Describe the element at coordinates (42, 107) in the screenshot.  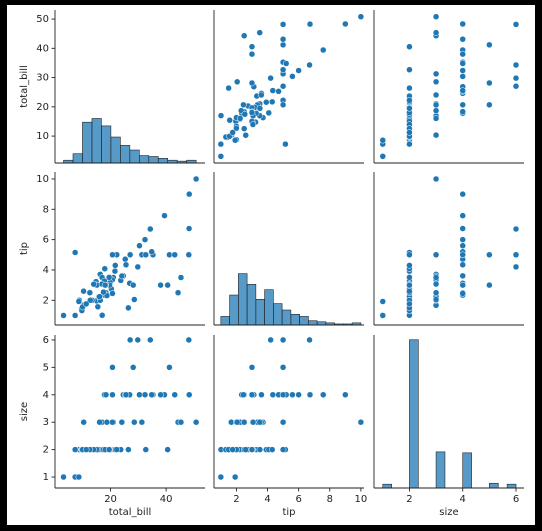
I see `y-tick-label: 20` at that location.